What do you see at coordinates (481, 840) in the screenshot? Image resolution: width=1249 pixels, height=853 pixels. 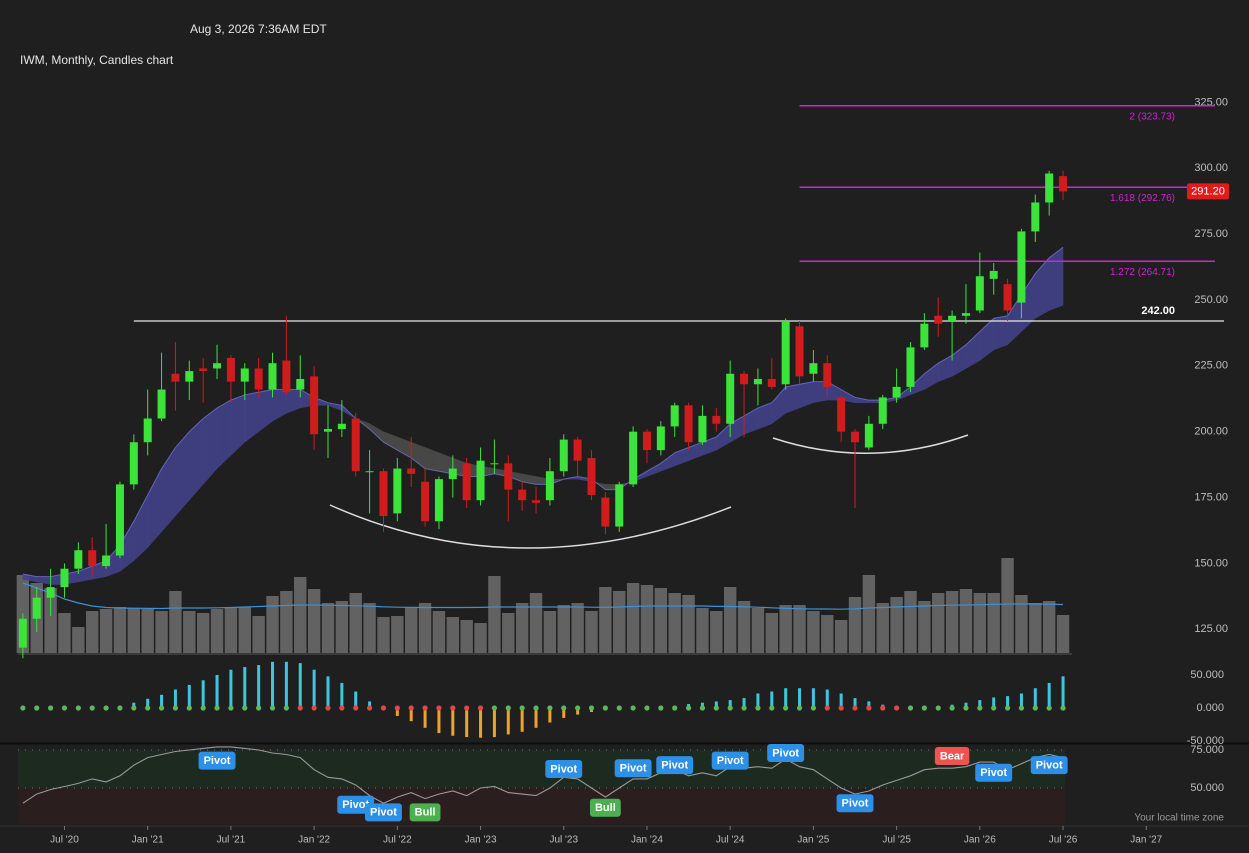 I see `x-tick-label: Jan '23` at bounding box center [481, 840].